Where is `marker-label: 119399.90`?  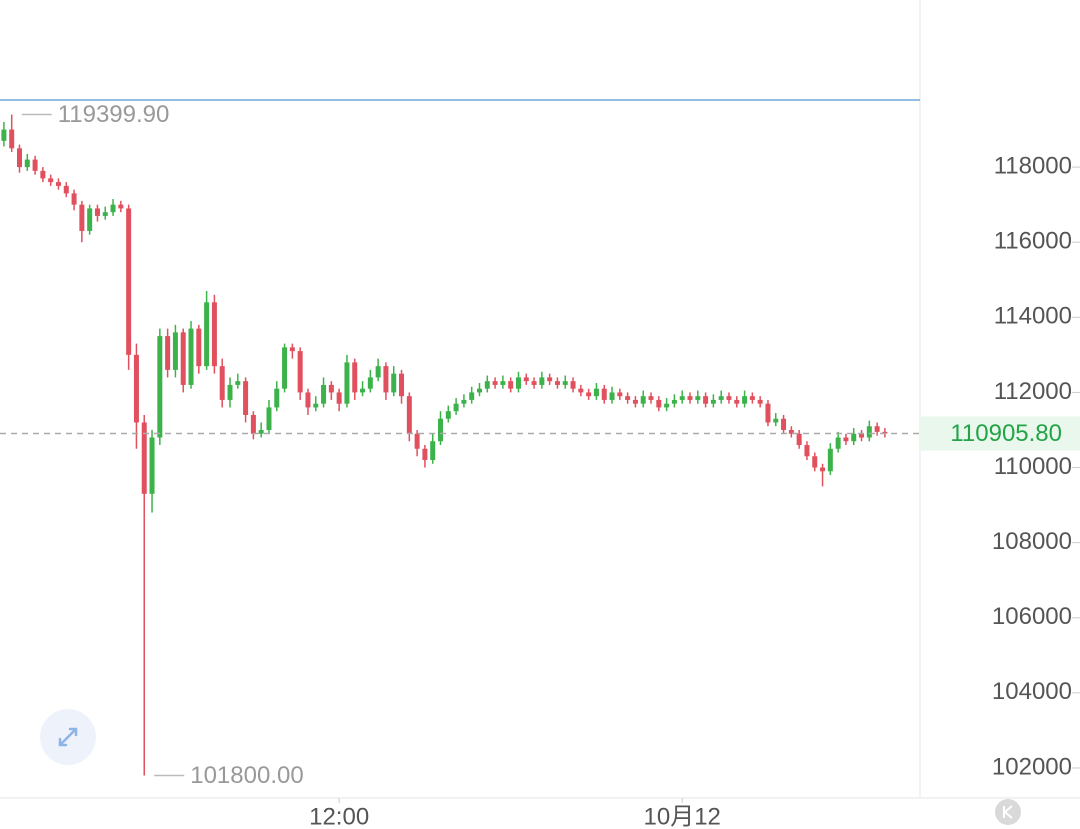 marker-label: 119399.90 is located at coordinates (114, 114).